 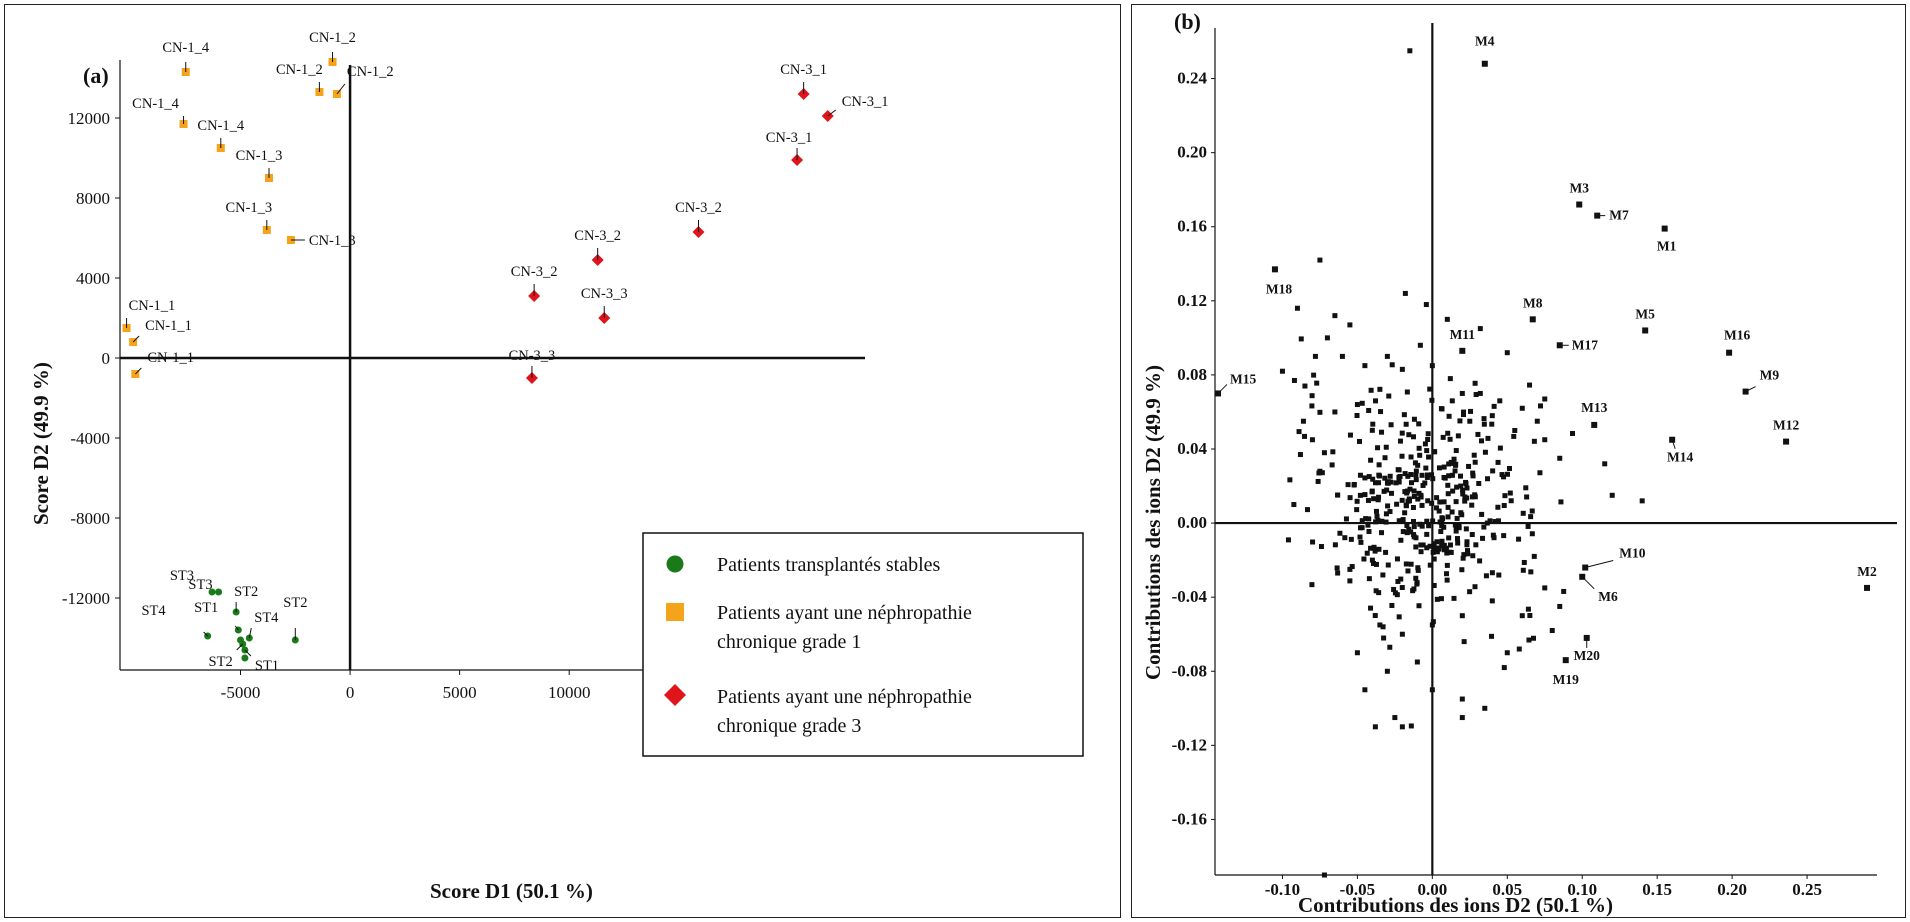 I want to click on point-label: ST3, so click(x=182, y=576).